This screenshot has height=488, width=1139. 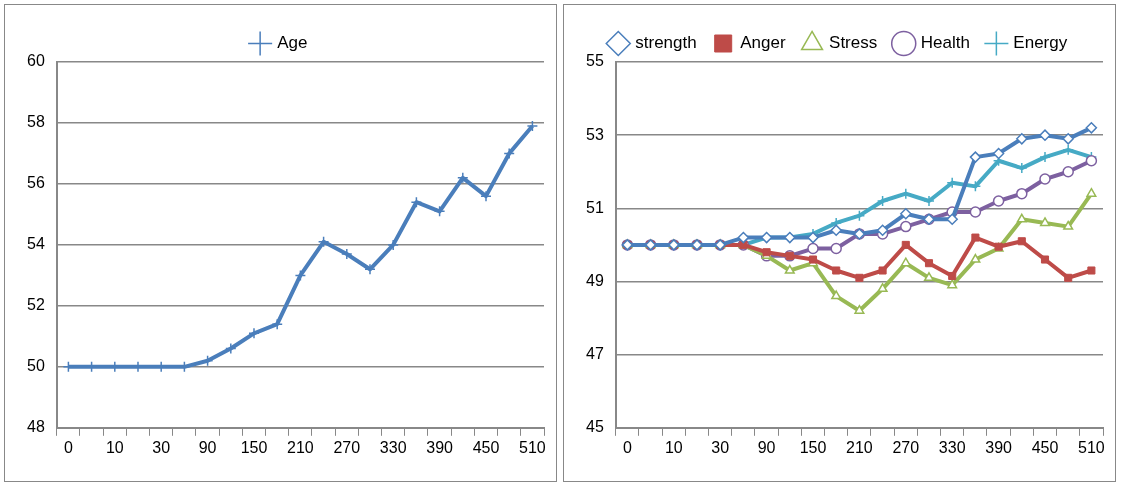 What do you see at coordinates (595, 134) in the screenshot?
I see `y-tick-label: 53` at bounding box center [595, 134].